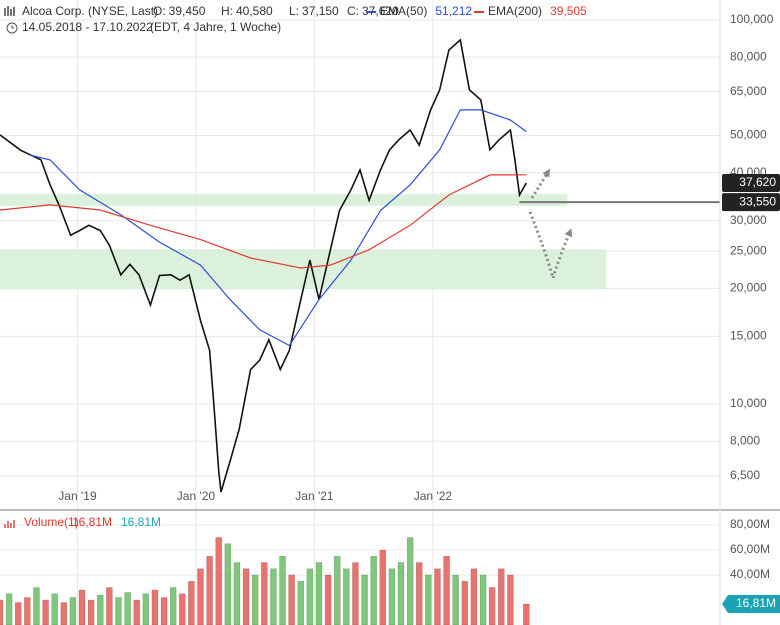 The height and width of the screenshot is (625, 780). Describe the element at coordinates (263, 221) in the screenshot. I see `ema-line` at that location.